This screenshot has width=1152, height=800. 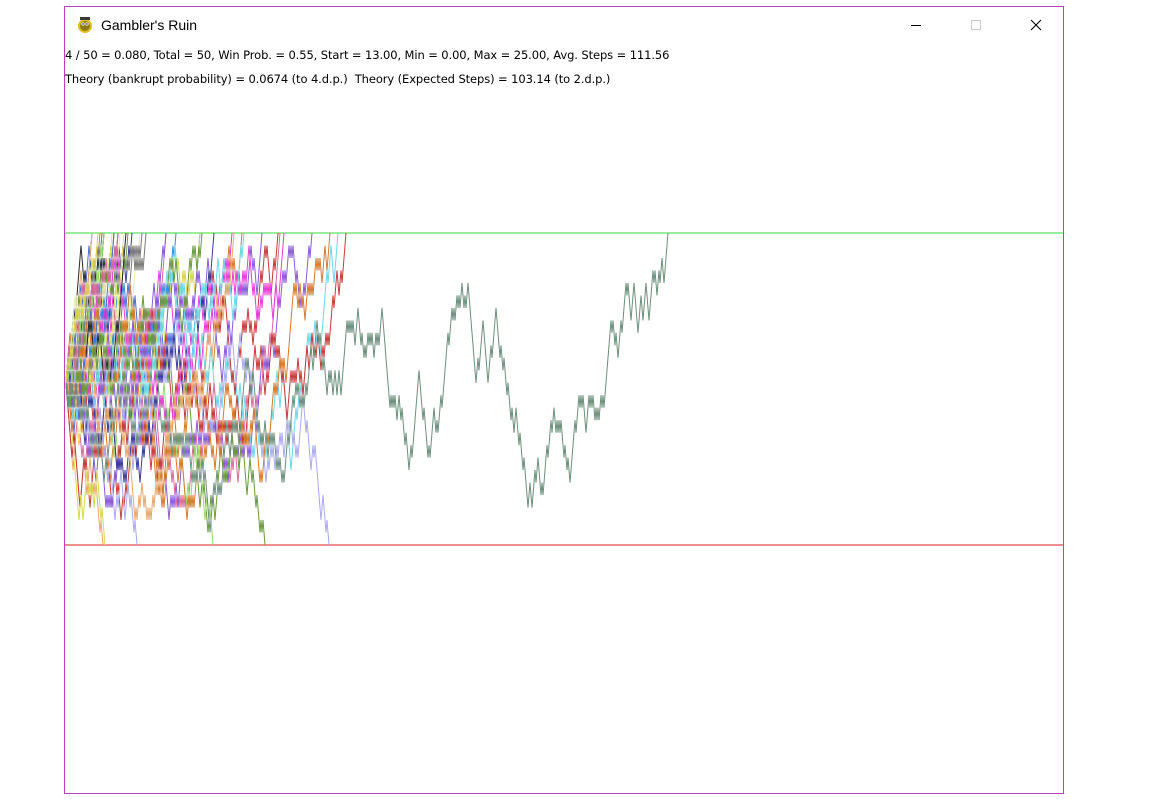 I want to click on maximize-button, so click(x=976, y=25).